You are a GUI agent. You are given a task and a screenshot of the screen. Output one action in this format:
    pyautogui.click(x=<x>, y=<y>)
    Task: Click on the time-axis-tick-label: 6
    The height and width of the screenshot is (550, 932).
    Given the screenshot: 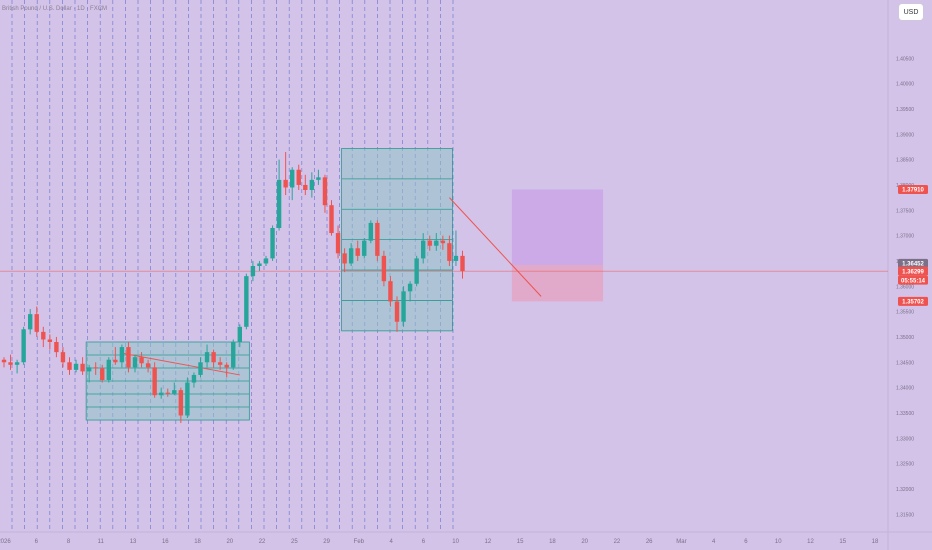 What is the action you would take?
    pyautogui.click(x=37, y=542)
    